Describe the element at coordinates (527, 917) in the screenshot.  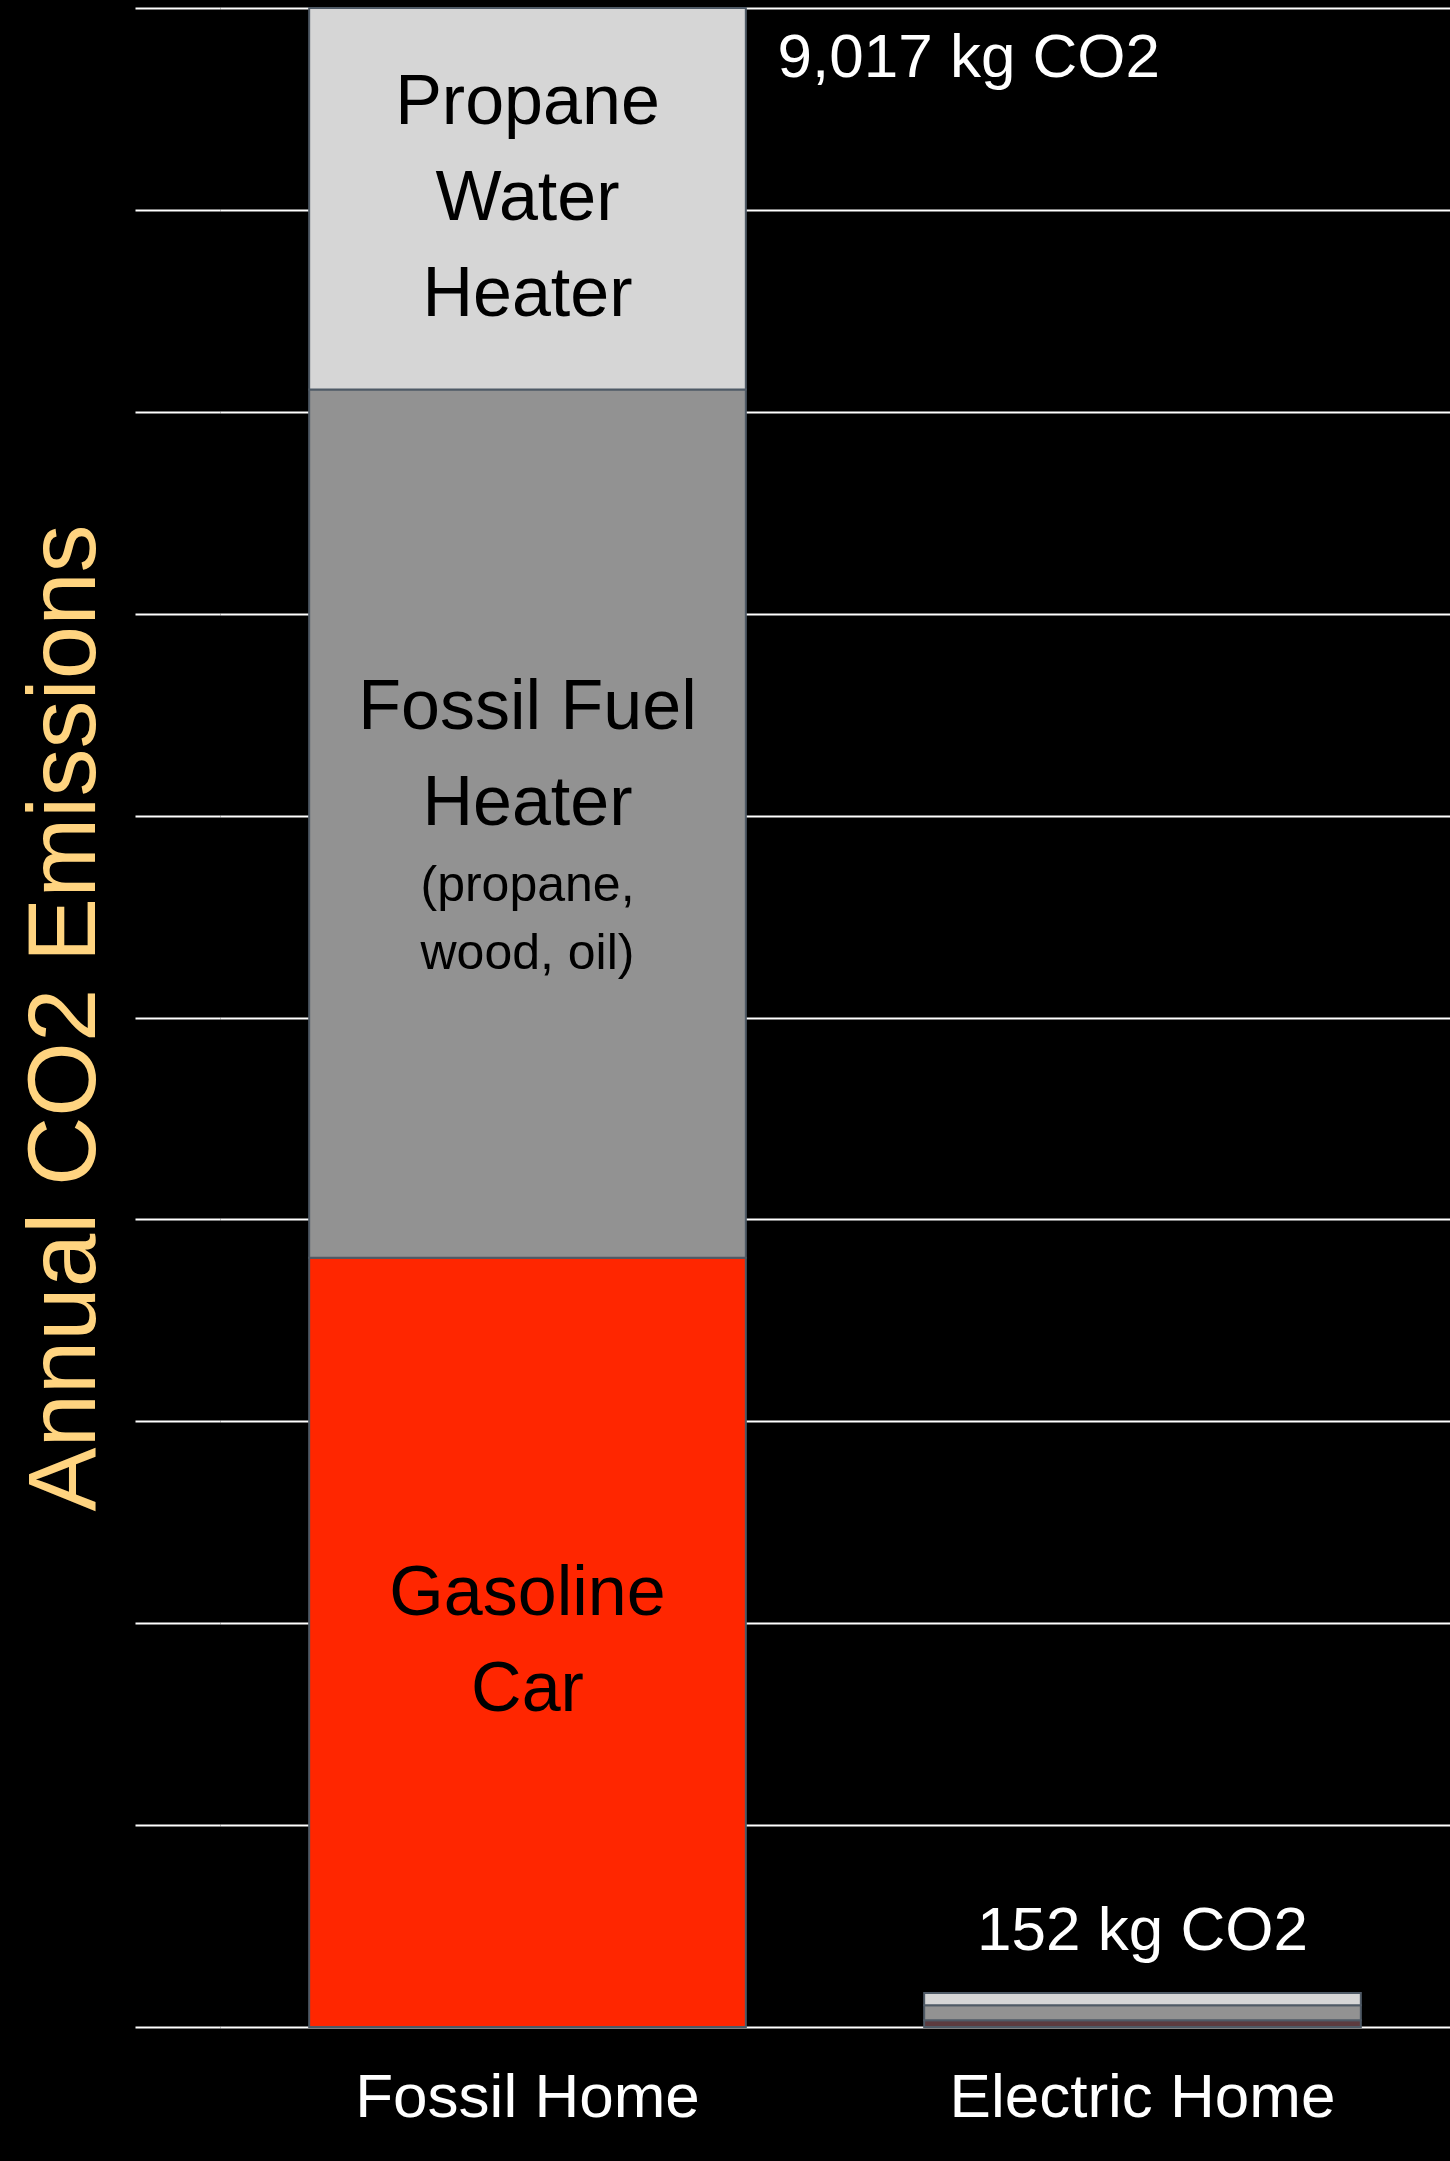
I see `annotation: (propane, wood, oil)` at that location.